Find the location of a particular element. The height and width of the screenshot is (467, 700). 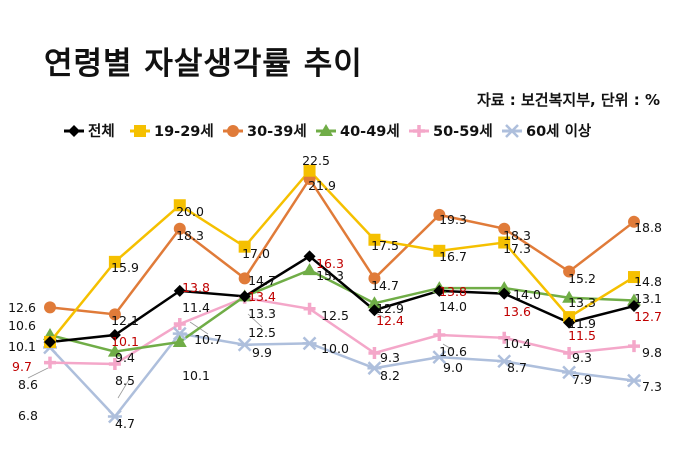

data-label-7: 12.1 is located at coordinates (125, 320).